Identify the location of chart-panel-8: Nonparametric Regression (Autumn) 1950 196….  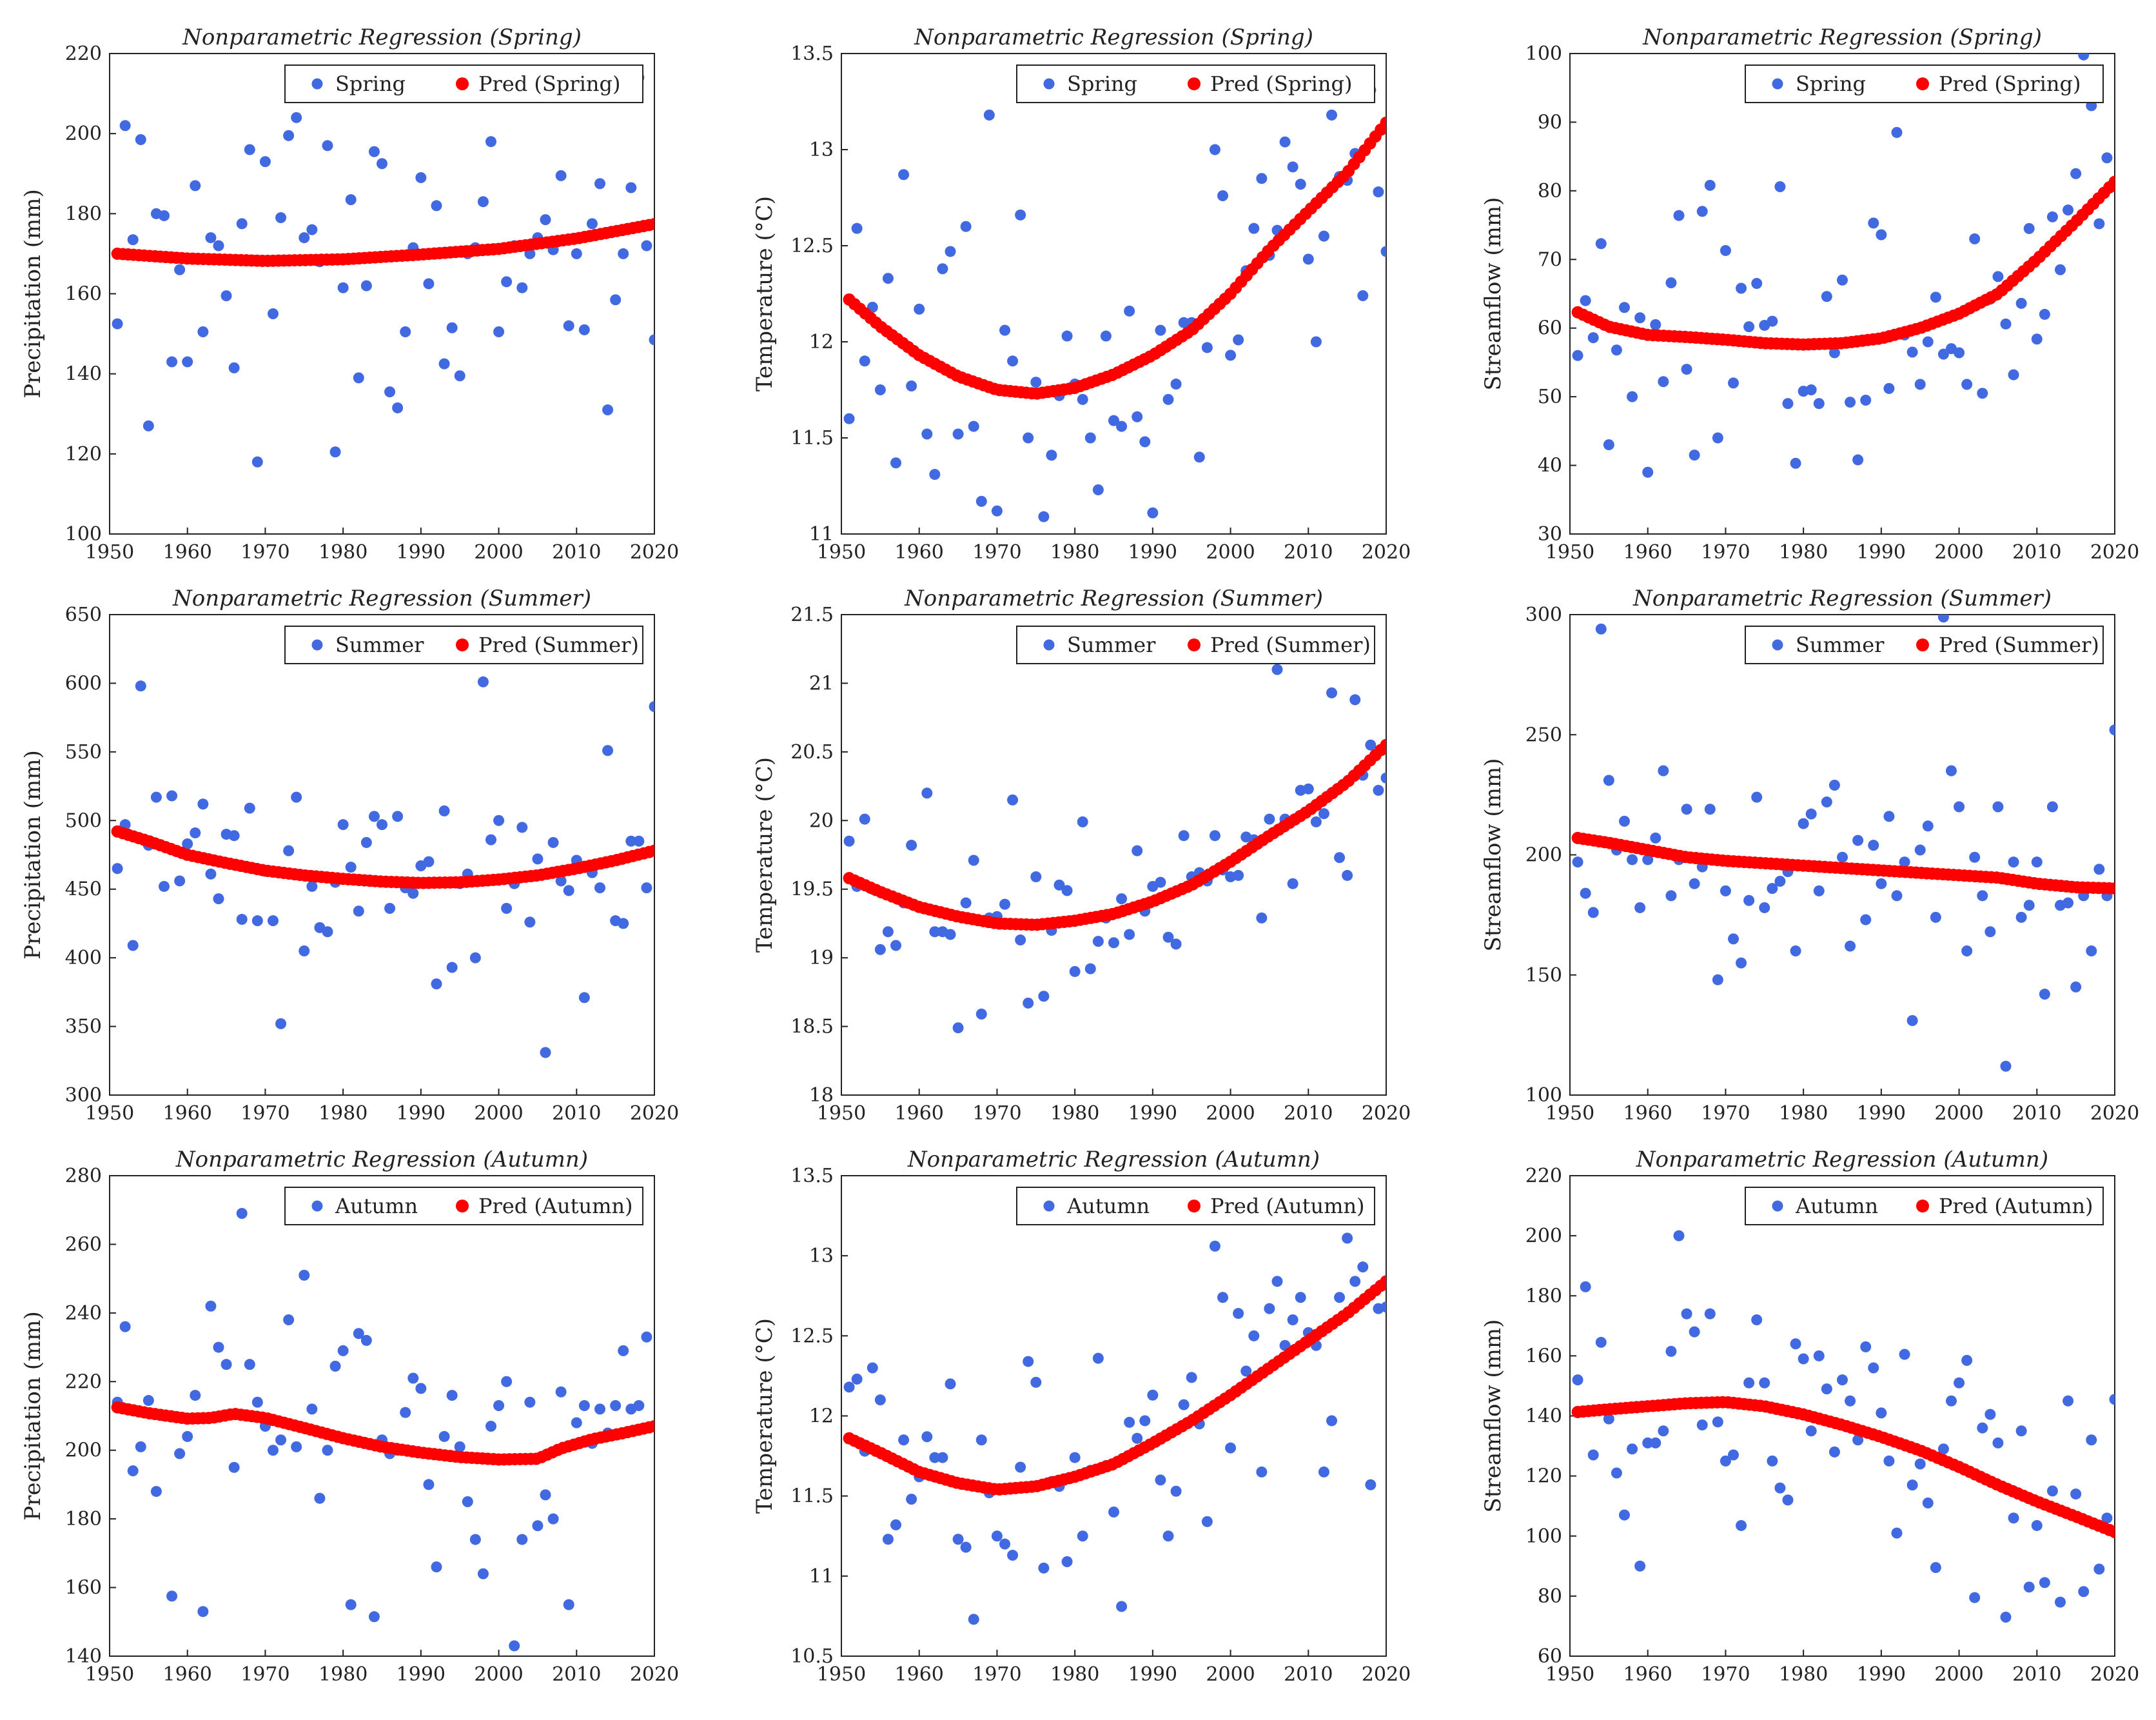
(1081, 1416).